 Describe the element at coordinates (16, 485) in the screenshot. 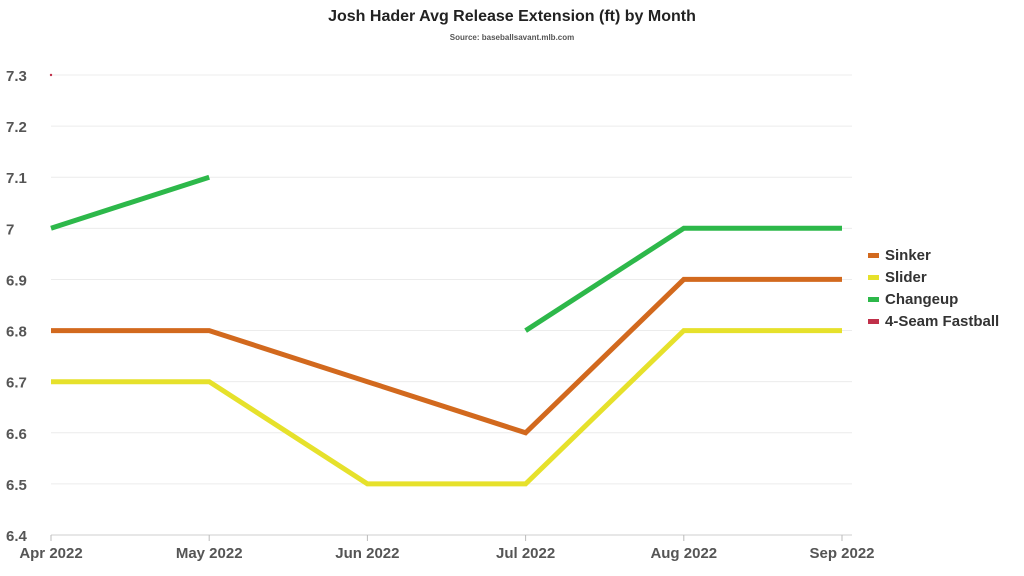

I see `y-tick-label: 6.5` at that location.